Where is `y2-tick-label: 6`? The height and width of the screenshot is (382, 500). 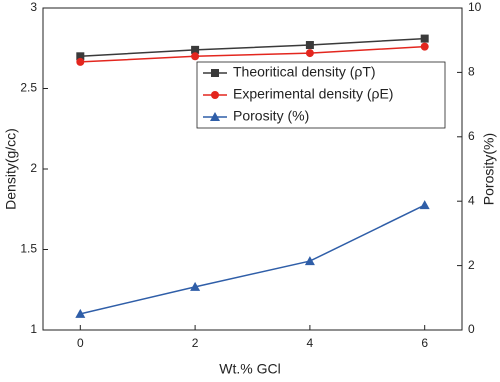 y2-tick-label: 6 is located at coordinates (471, 136).